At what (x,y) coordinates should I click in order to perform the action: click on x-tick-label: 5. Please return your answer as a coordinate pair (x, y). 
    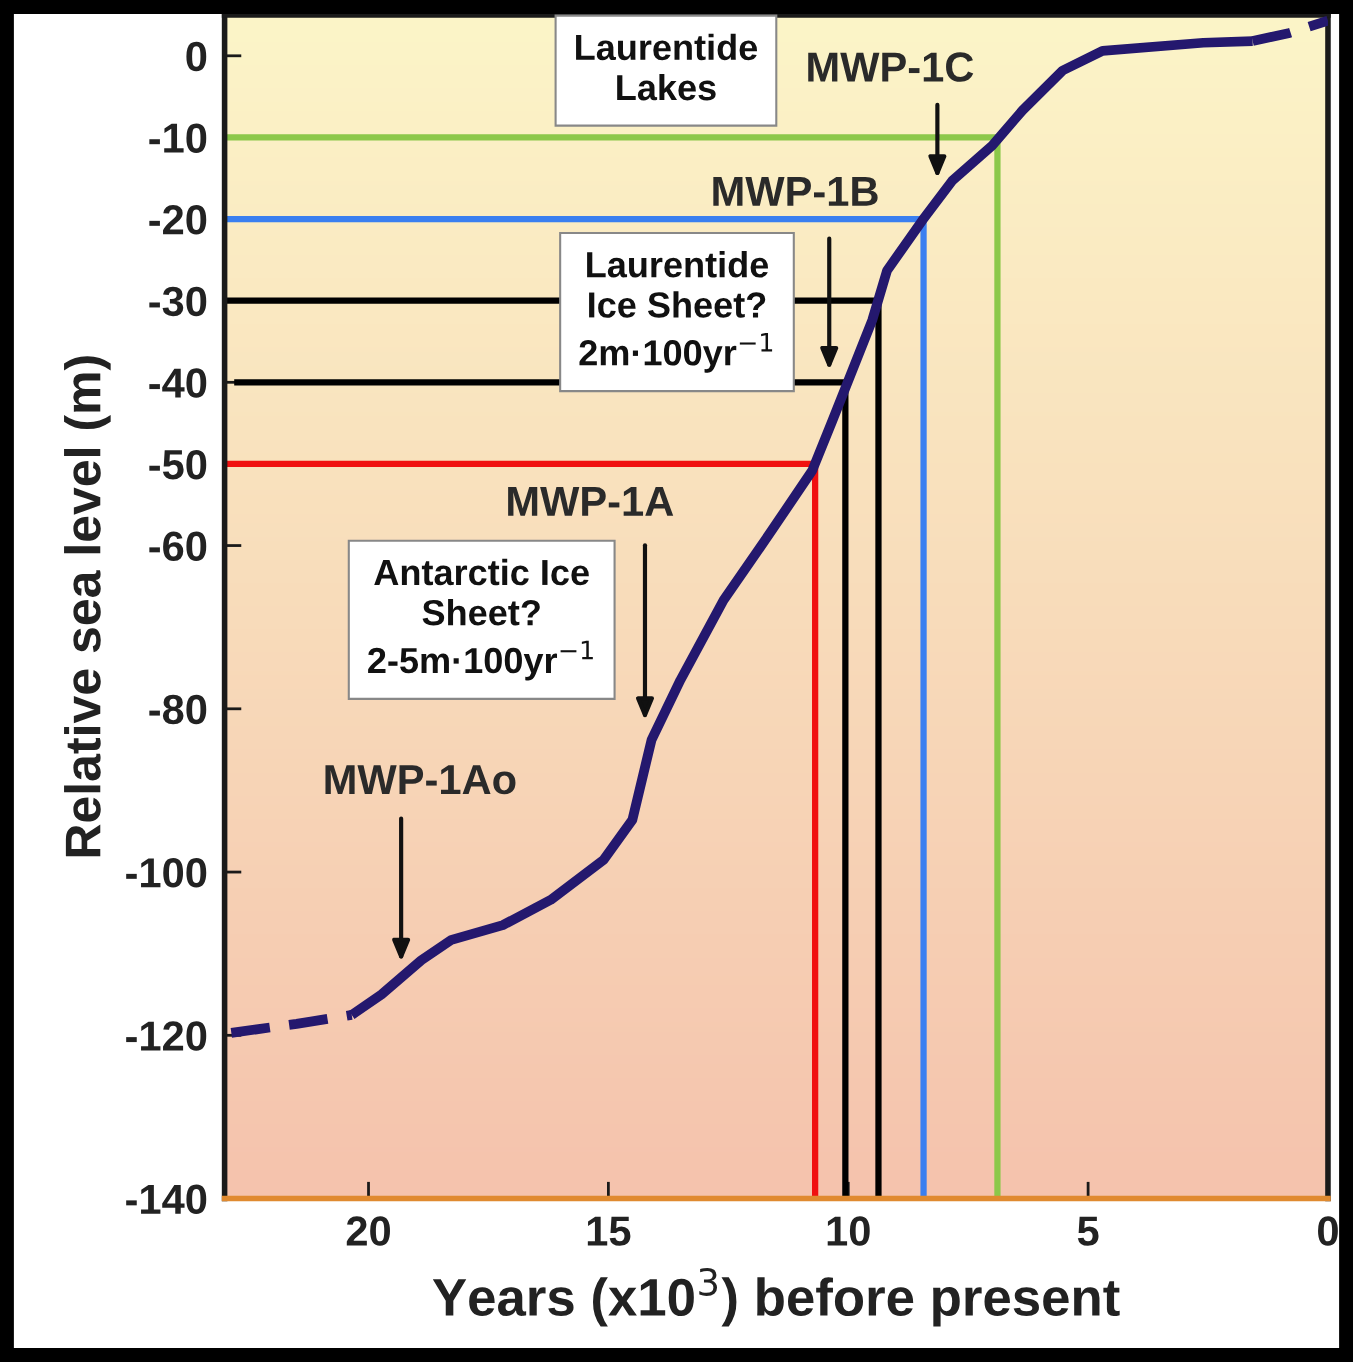
    Looking at the image, I should click on (1088, 1231).